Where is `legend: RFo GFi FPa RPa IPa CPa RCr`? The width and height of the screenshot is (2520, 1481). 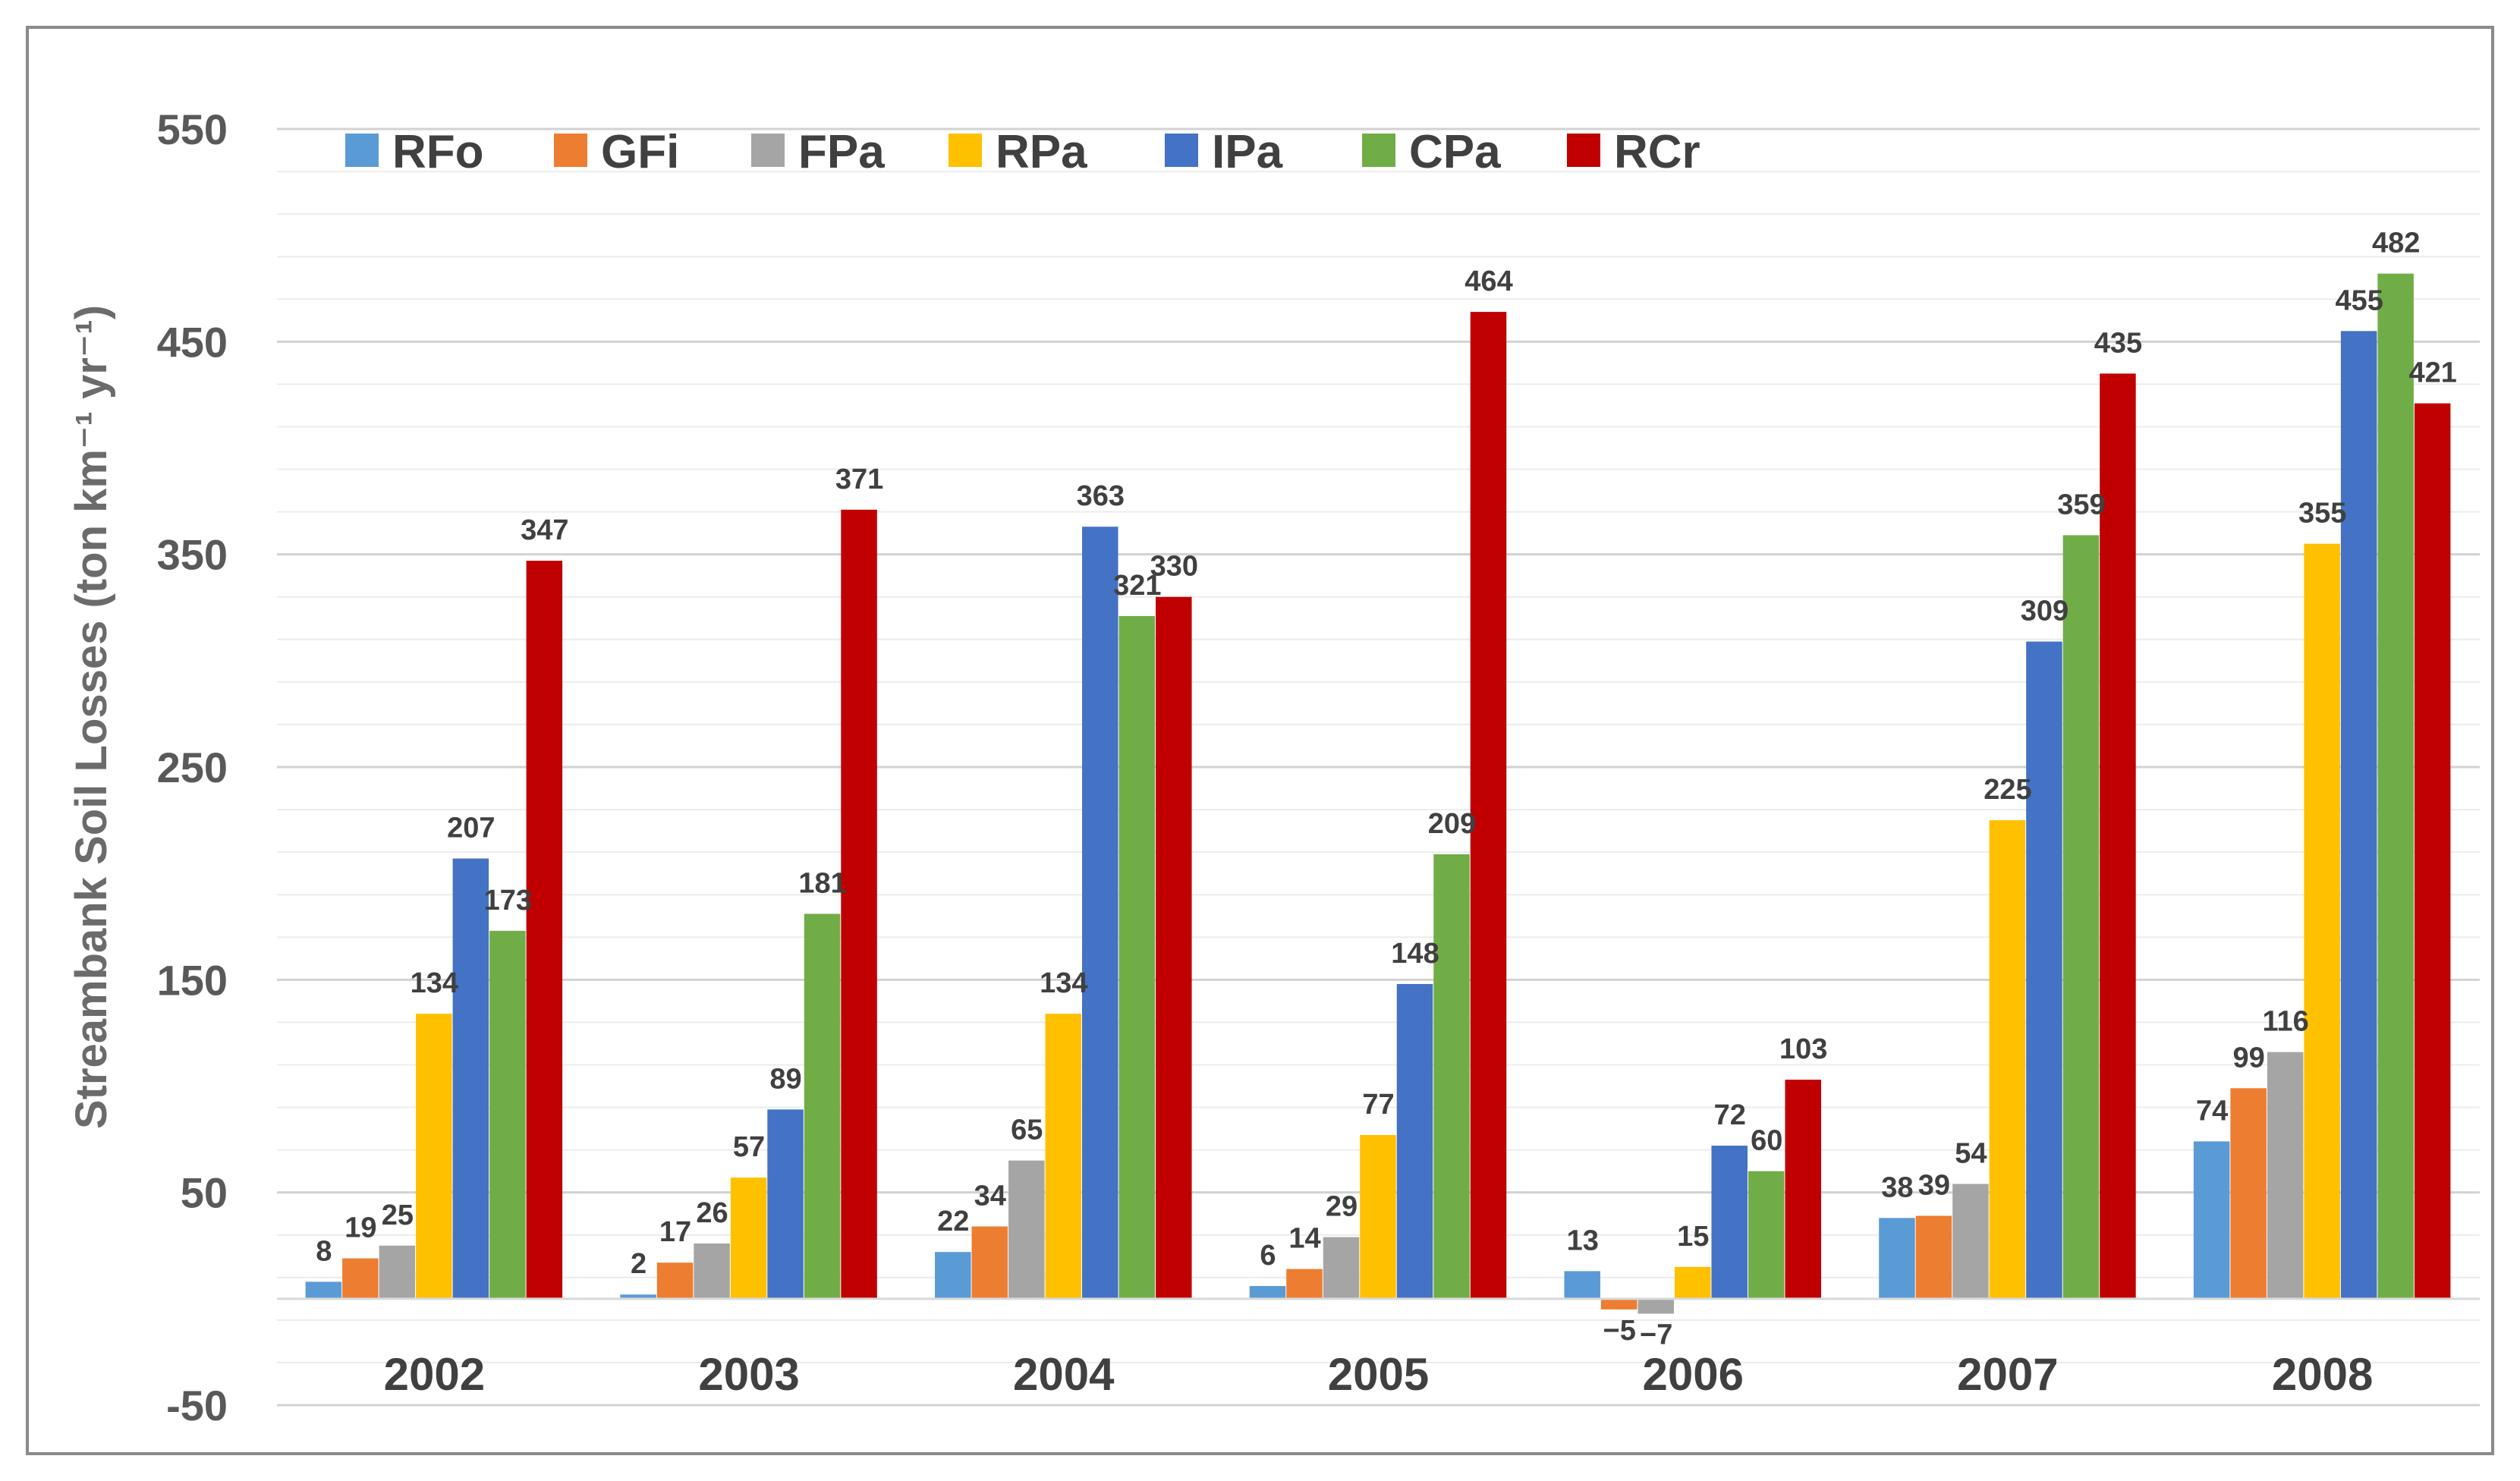
legend: RFo GFi FPa RPa IPa CPa RCr is located at coordinates (1022, 152).